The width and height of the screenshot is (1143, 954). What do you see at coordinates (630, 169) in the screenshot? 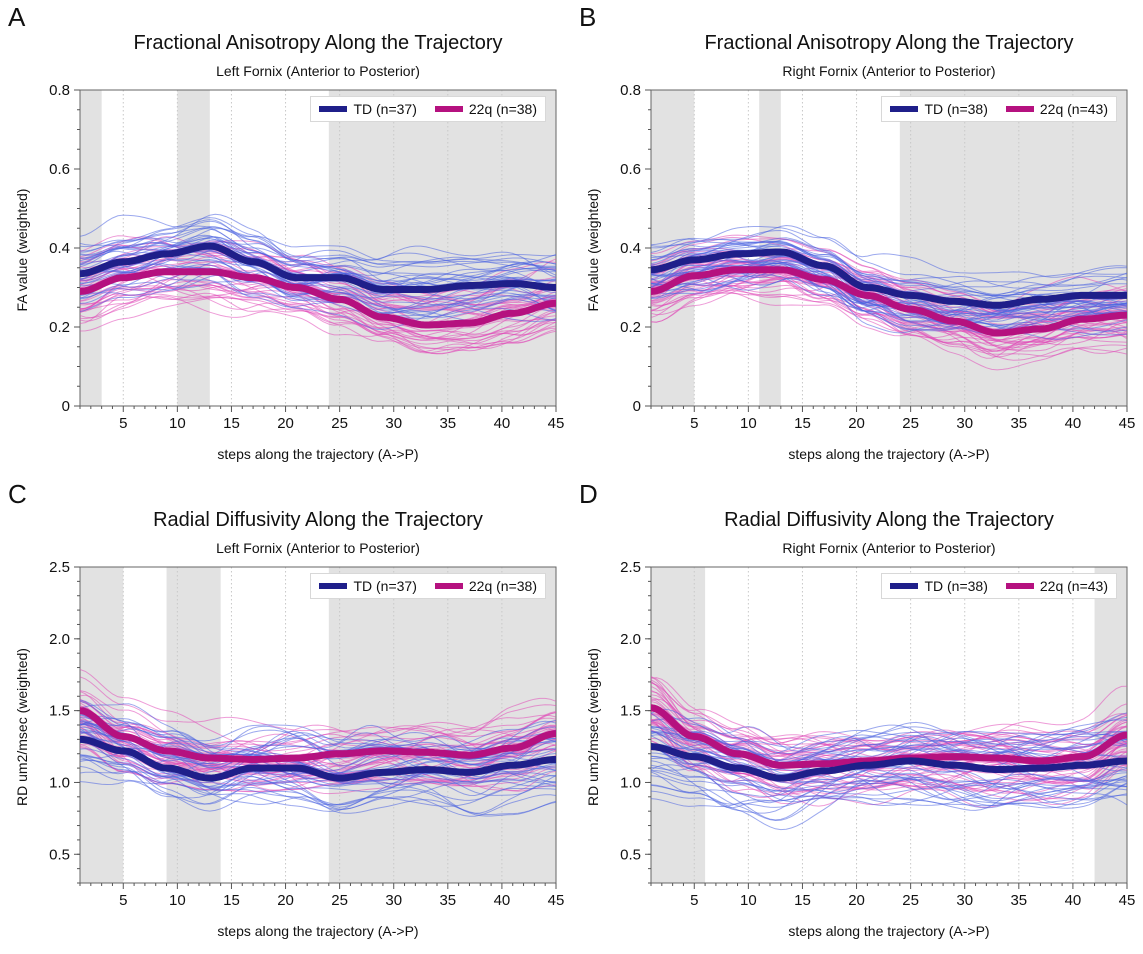
I see `y-tick-label: 0.6` at bounding box center [630, 169].